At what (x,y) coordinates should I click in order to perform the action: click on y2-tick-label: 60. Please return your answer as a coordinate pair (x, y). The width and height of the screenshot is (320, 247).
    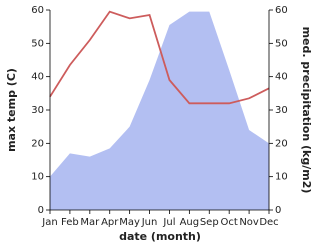
    Looking at the image, I should click on (281, 10).